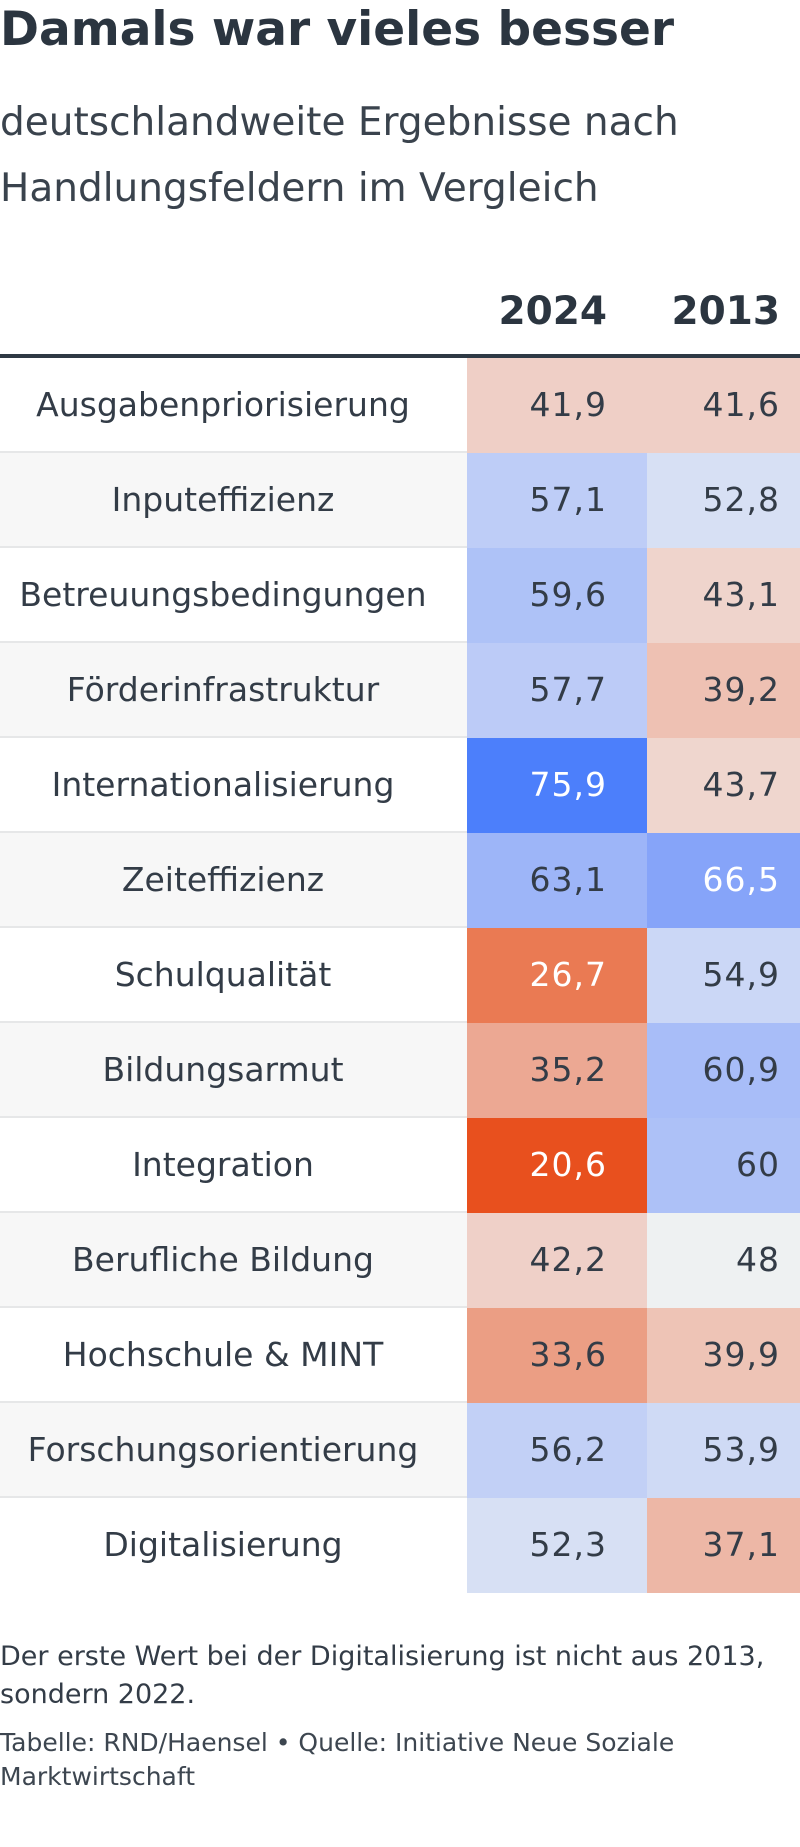  Describe the element at coordinates (223, 689) in the screenshot. I see `row-label: Förderinfrastruktur` at that location.